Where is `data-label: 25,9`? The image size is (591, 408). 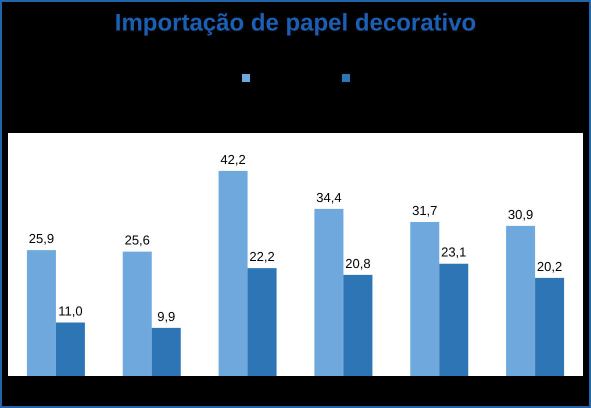
data-label: 25,9 is located at coordinates (41, 238).